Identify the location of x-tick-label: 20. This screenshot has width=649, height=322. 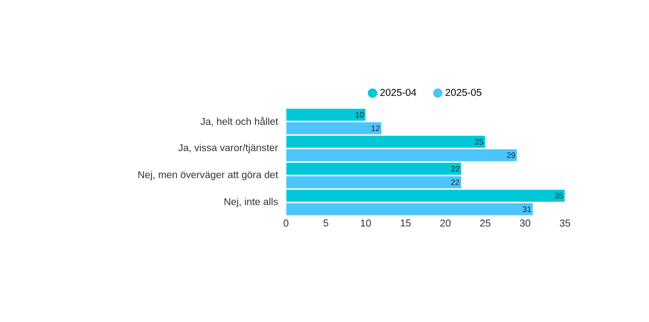
(445, 223).